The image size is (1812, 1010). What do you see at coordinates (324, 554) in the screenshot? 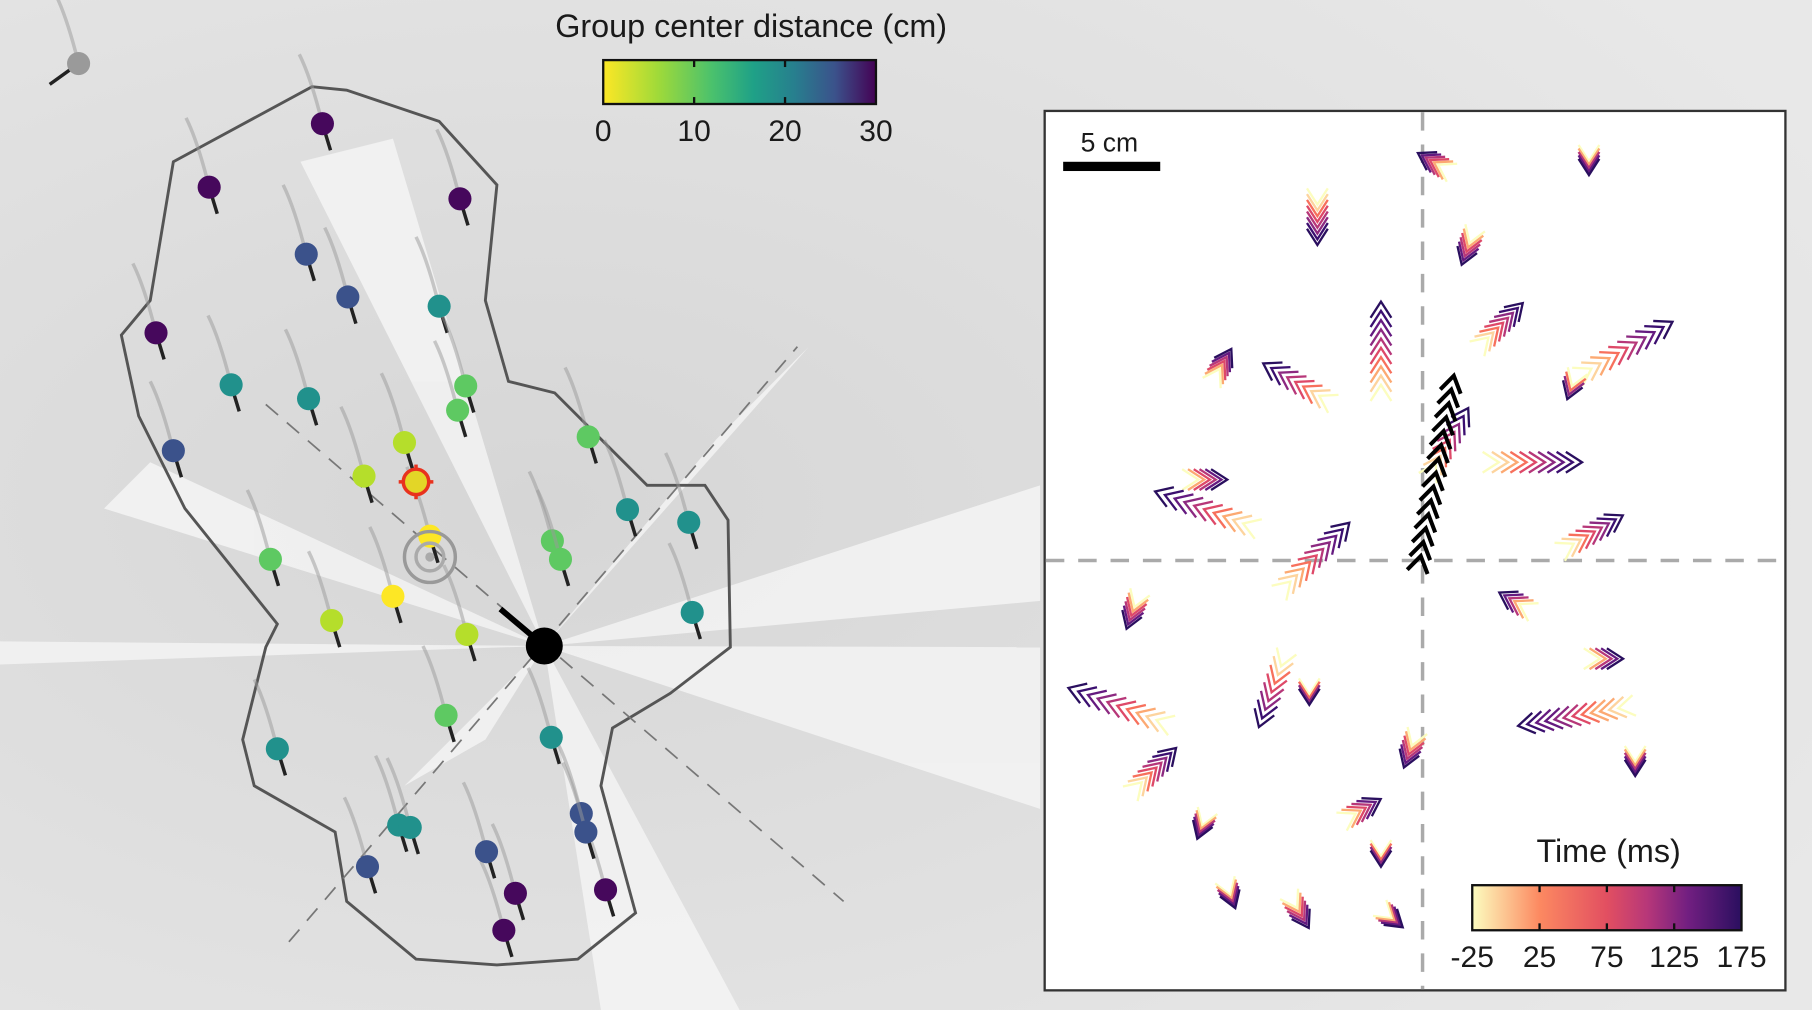
I see `visual-wedge` at bounding box center [324, 554].